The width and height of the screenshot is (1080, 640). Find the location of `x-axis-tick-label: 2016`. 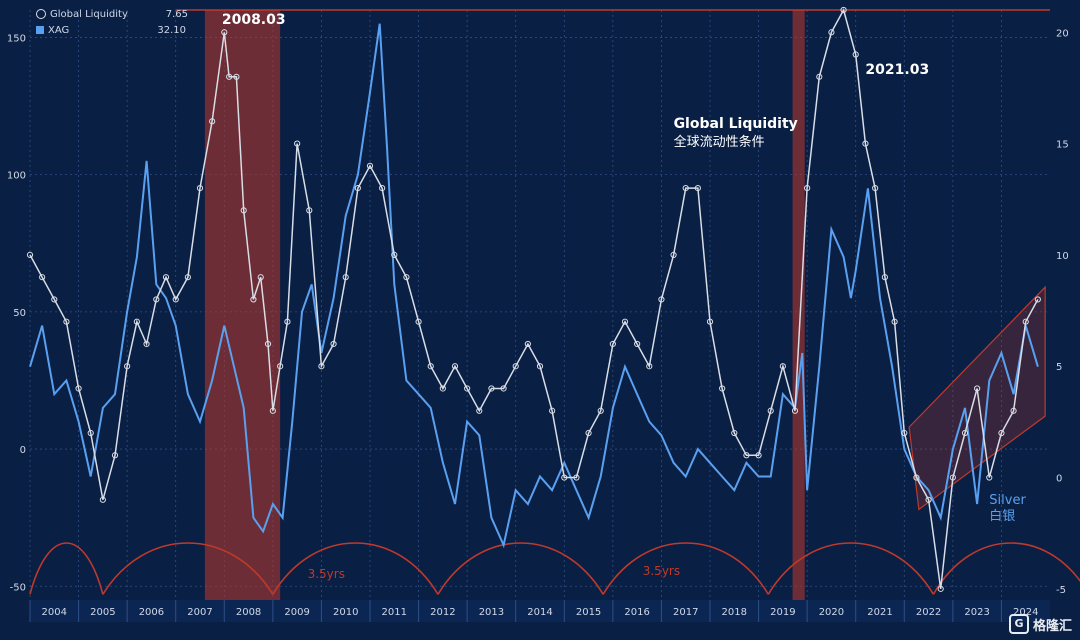

x-axis-tick-label: 2016 is located at coordinates (636, 612).